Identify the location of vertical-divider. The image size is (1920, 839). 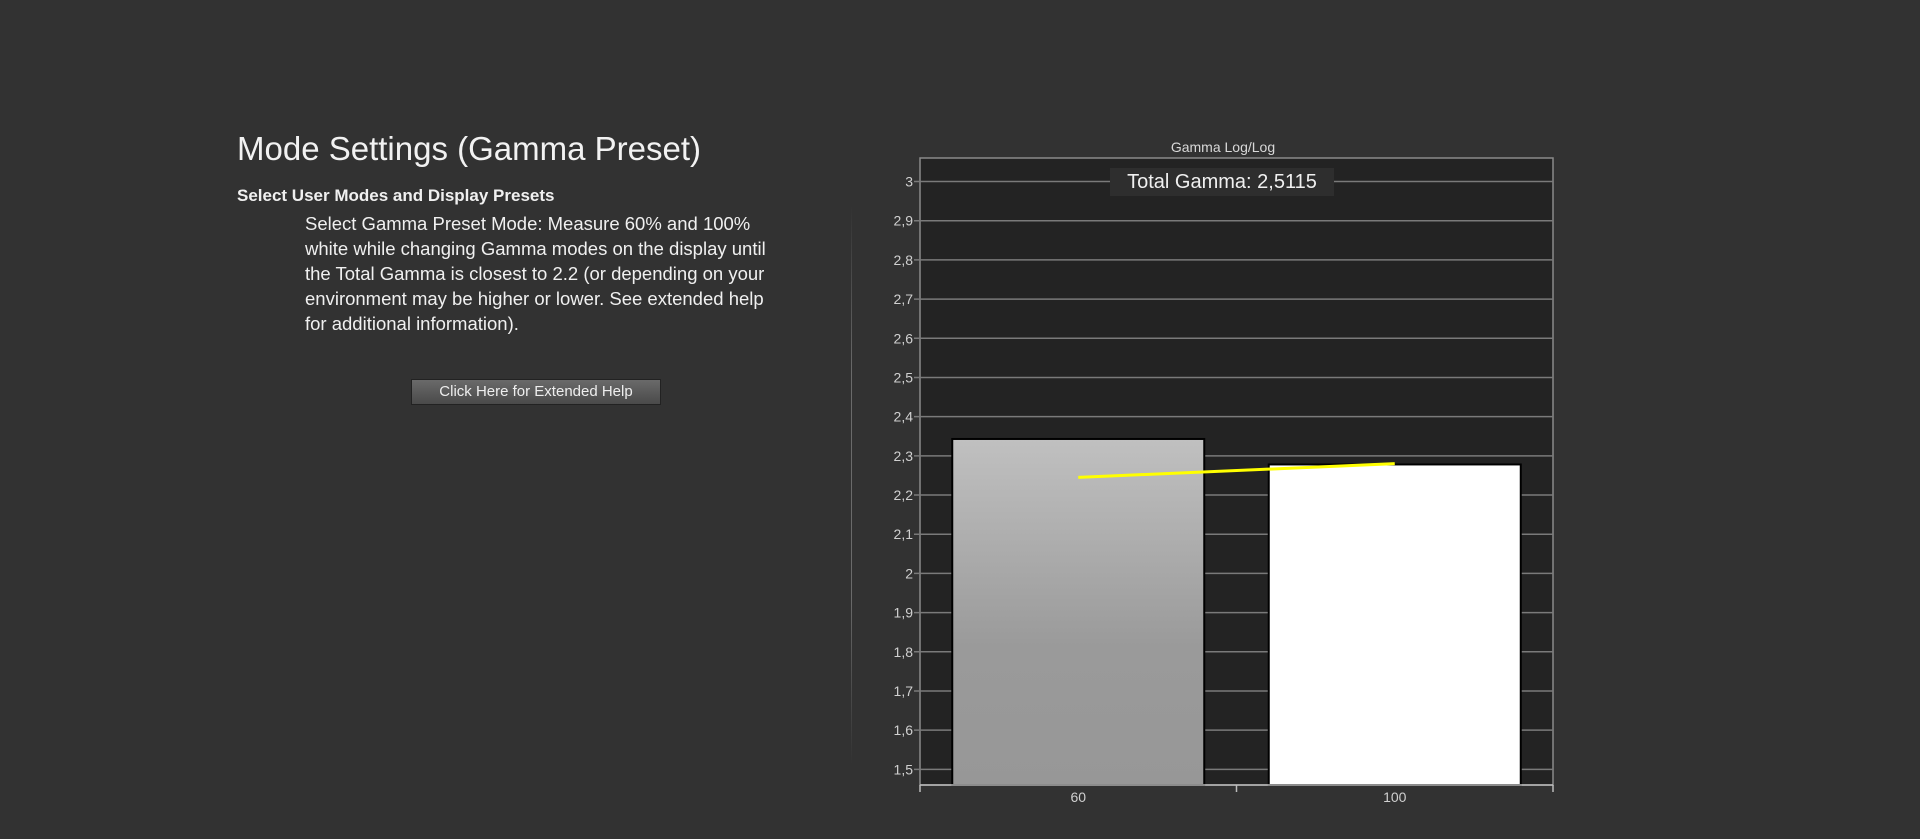
(851, 485).